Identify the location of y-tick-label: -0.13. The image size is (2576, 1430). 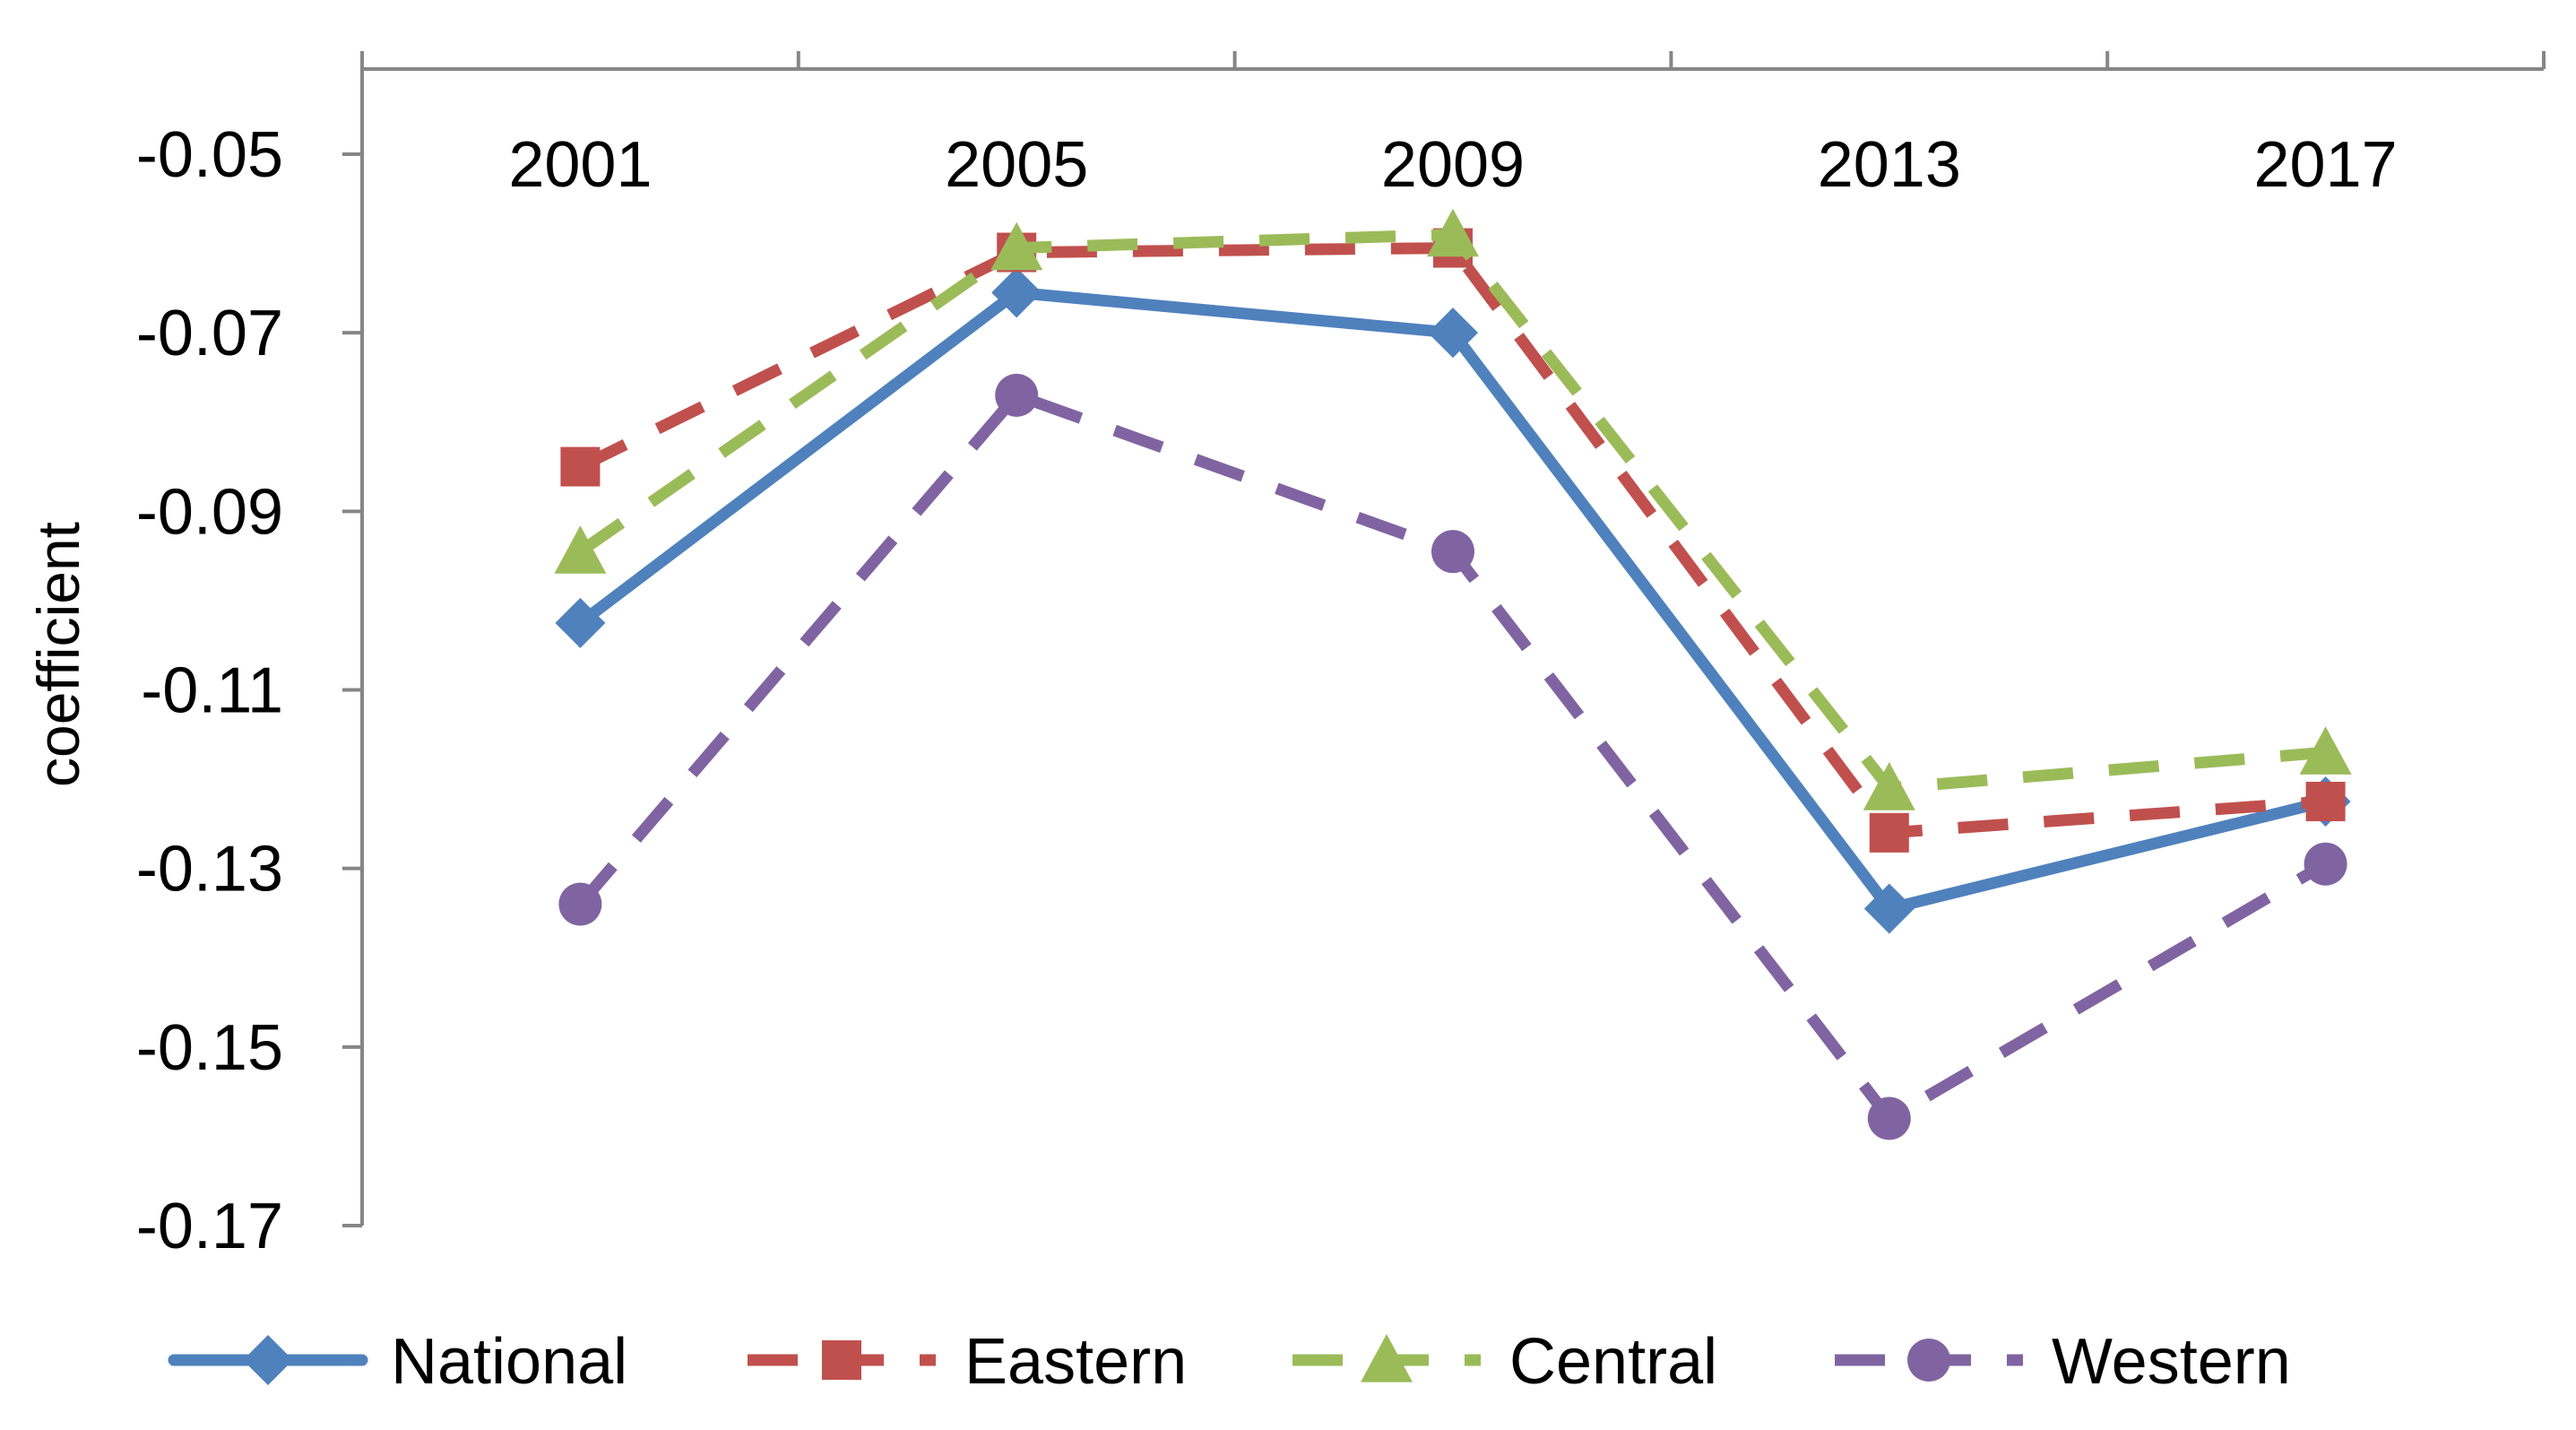
(209, 870).